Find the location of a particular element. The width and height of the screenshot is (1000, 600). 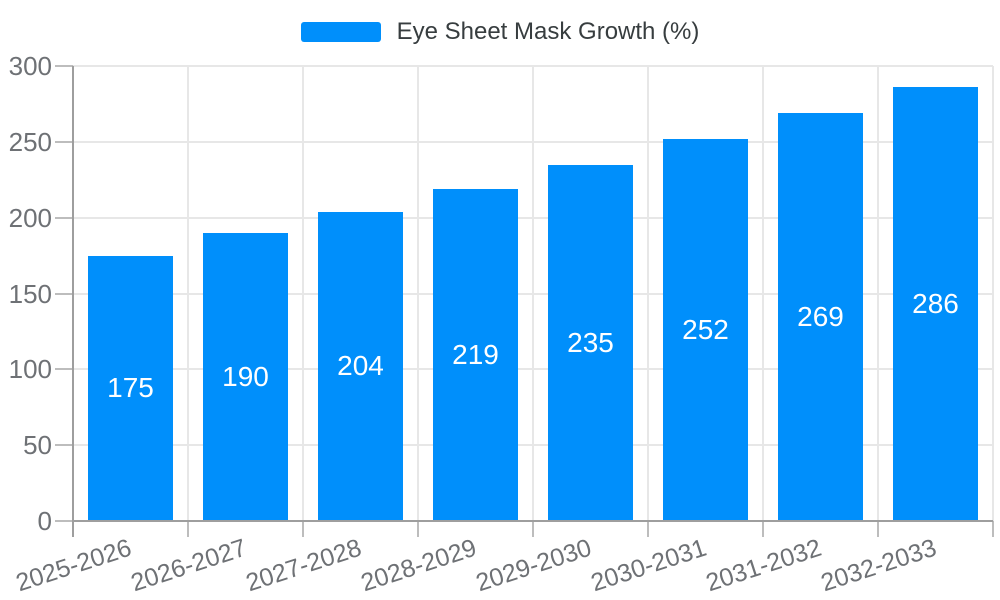

legend-item: Eye Sheet Mask Growth (%) is located at coordinates (500, 32).